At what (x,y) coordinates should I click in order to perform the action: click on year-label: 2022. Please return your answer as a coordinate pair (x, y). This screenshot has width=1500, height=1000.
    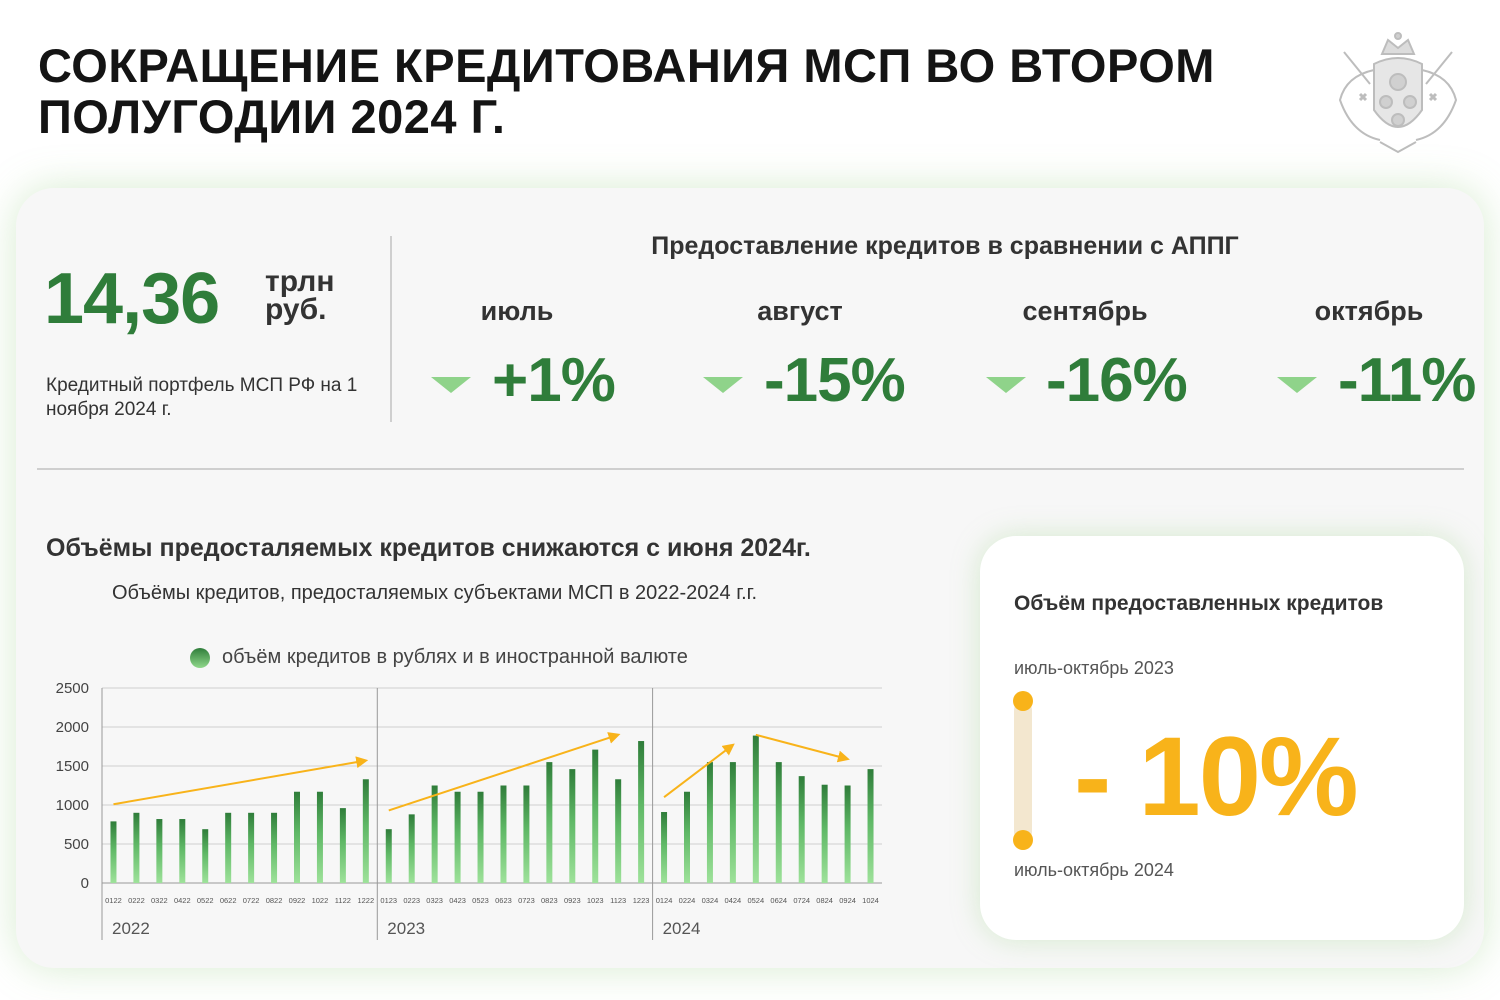
    Looking at the image, I should click on (131, 928).